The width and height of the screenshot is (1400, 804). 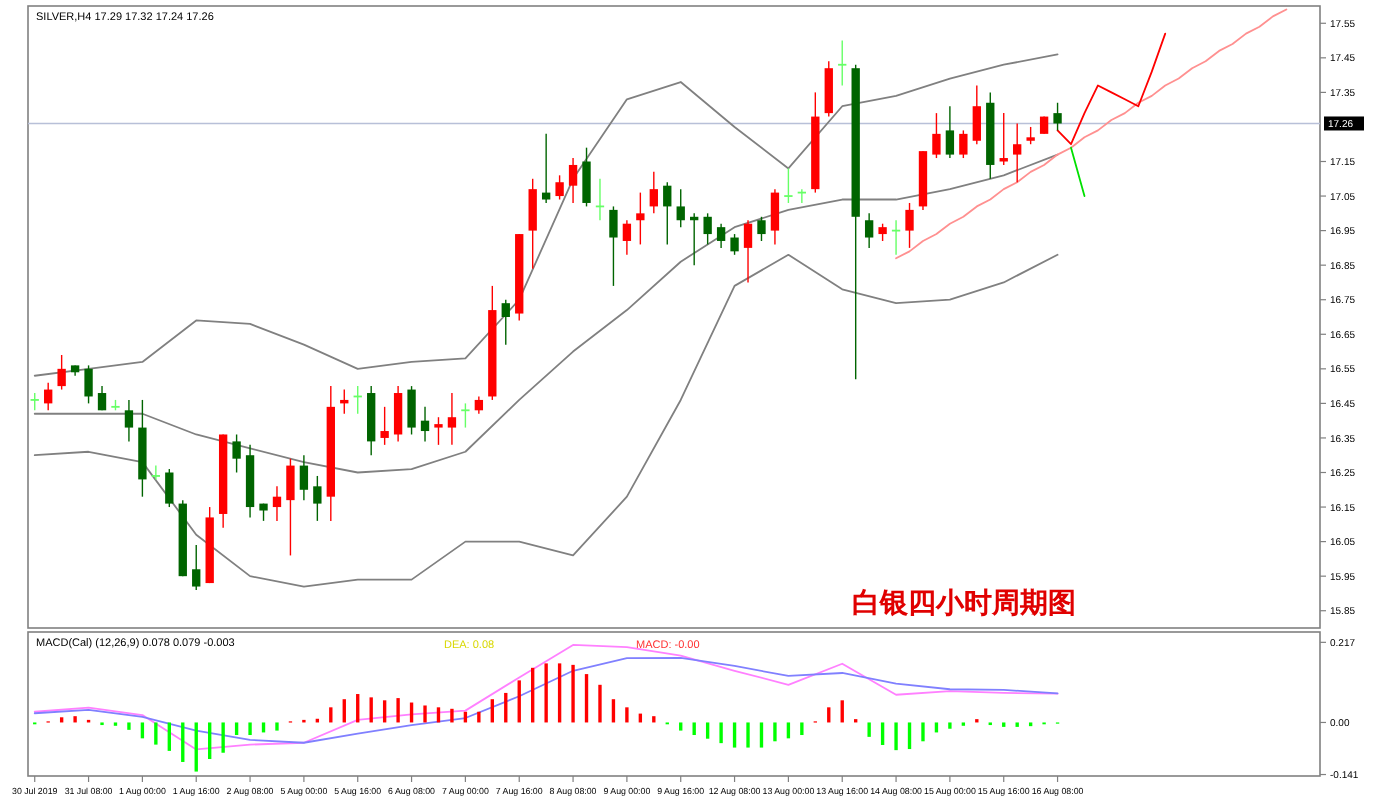 I want to click on annotation: 白银四小时周期图, so click(x=964, y=604).